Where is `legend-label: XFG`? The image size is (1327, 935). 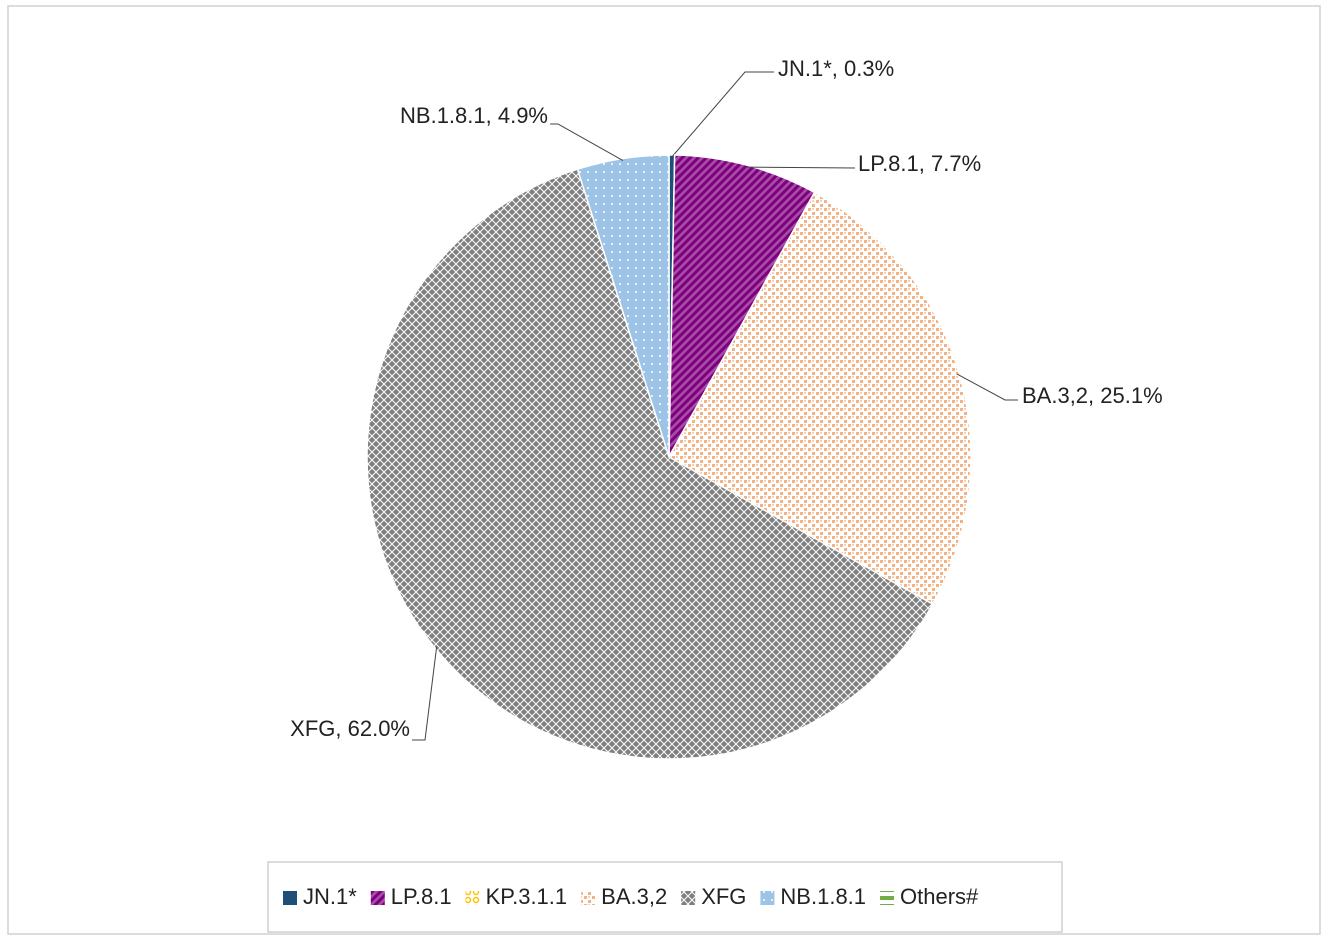
legend-label: XFG is located at coordinates (723, 896).